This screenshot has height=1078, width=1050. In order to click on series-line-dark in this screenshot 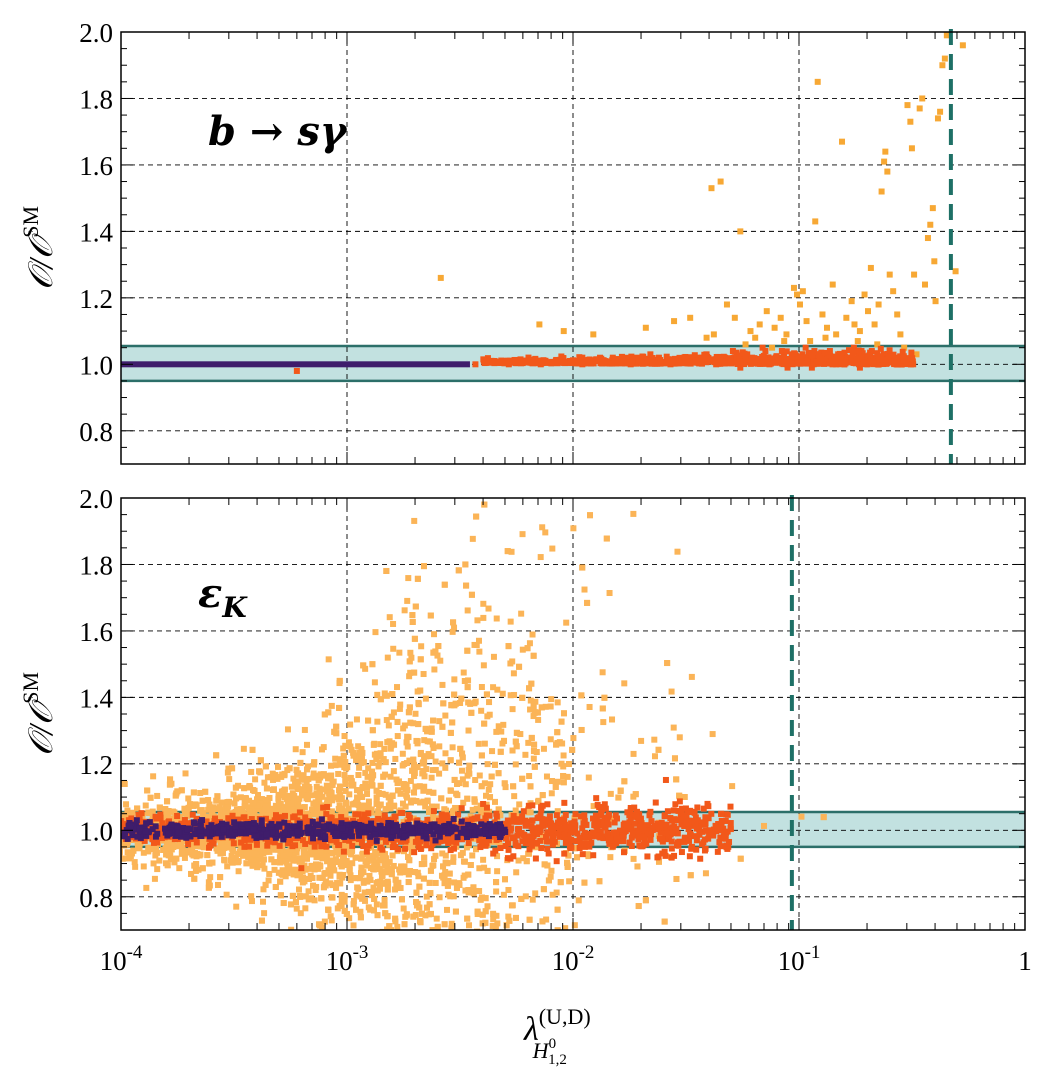, I will do `click(295, 364)`.